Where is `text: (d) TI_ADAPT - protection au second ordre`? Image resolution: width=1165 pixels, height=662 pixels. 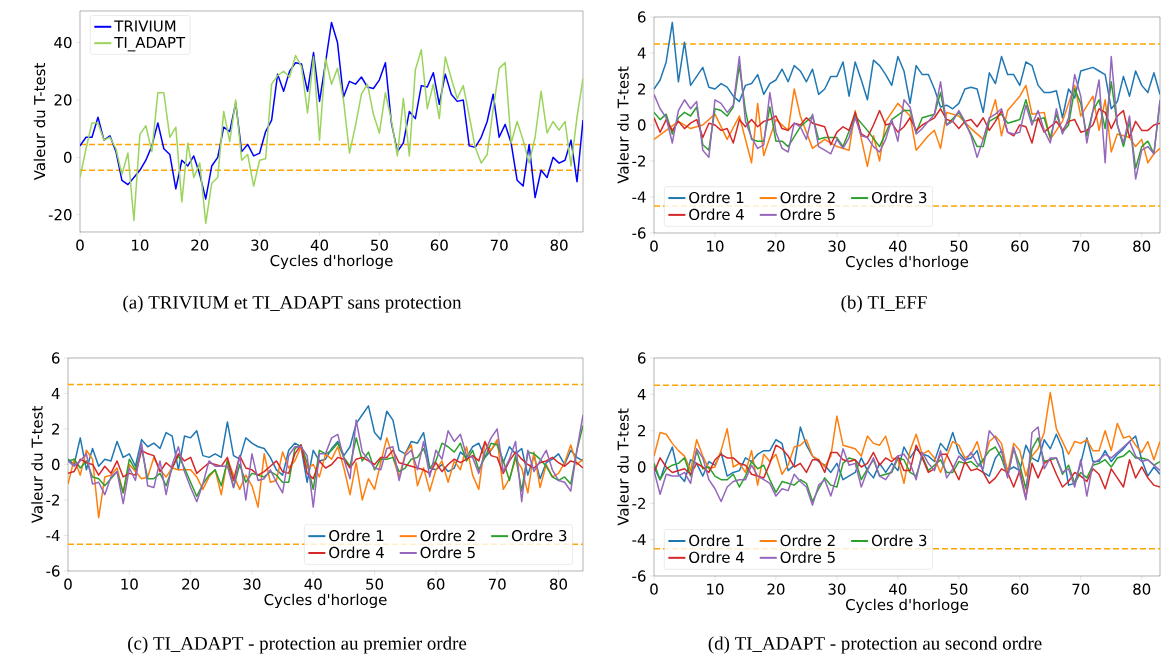 text: (d) TI_ADAPT - protection au second ordre is located at coordinates (875, 645).